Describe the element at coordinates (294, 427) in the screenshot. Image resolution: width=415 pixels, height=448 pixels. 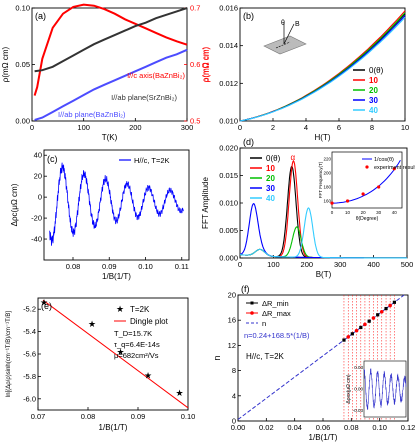
I see `x-tick-label: 0.04` at that location.